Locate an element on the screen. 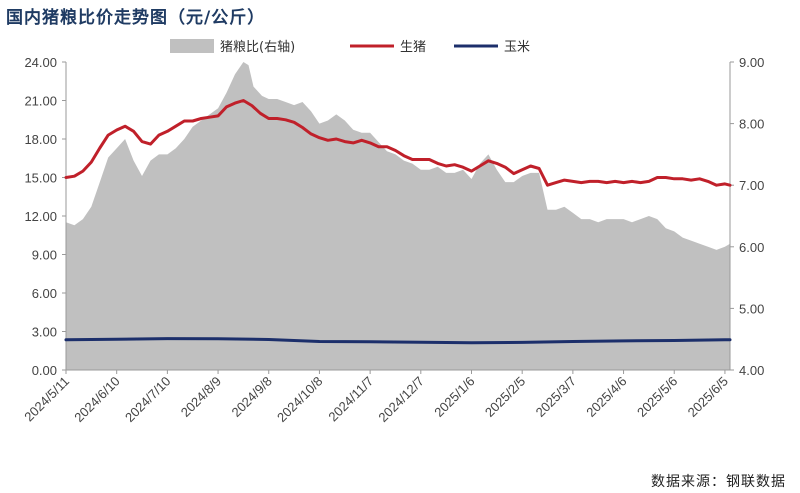 Image resolution: width=800 pixels, height=493 pixels. y2-tick-label: 4.00 is located at coordinates (751, 370).